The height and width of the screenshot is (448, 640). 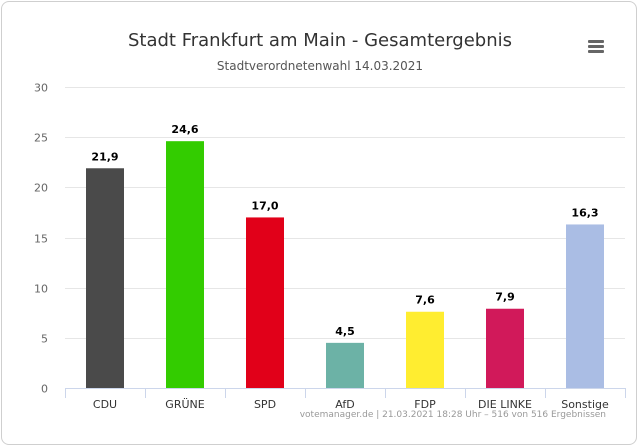 I want to click on bar-spd, so click(x=265, y=302).